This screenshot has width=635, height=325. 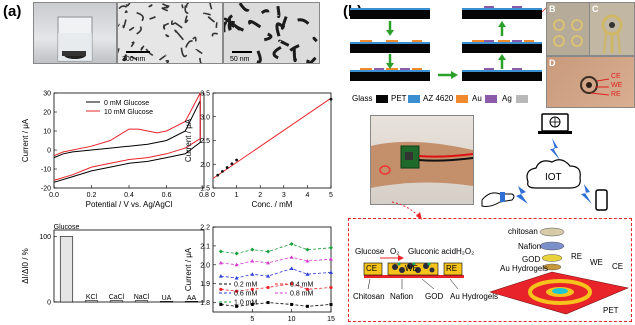 I want to click on cv-legend-label: 0 mM Glucose, so click(x=126, y=103).